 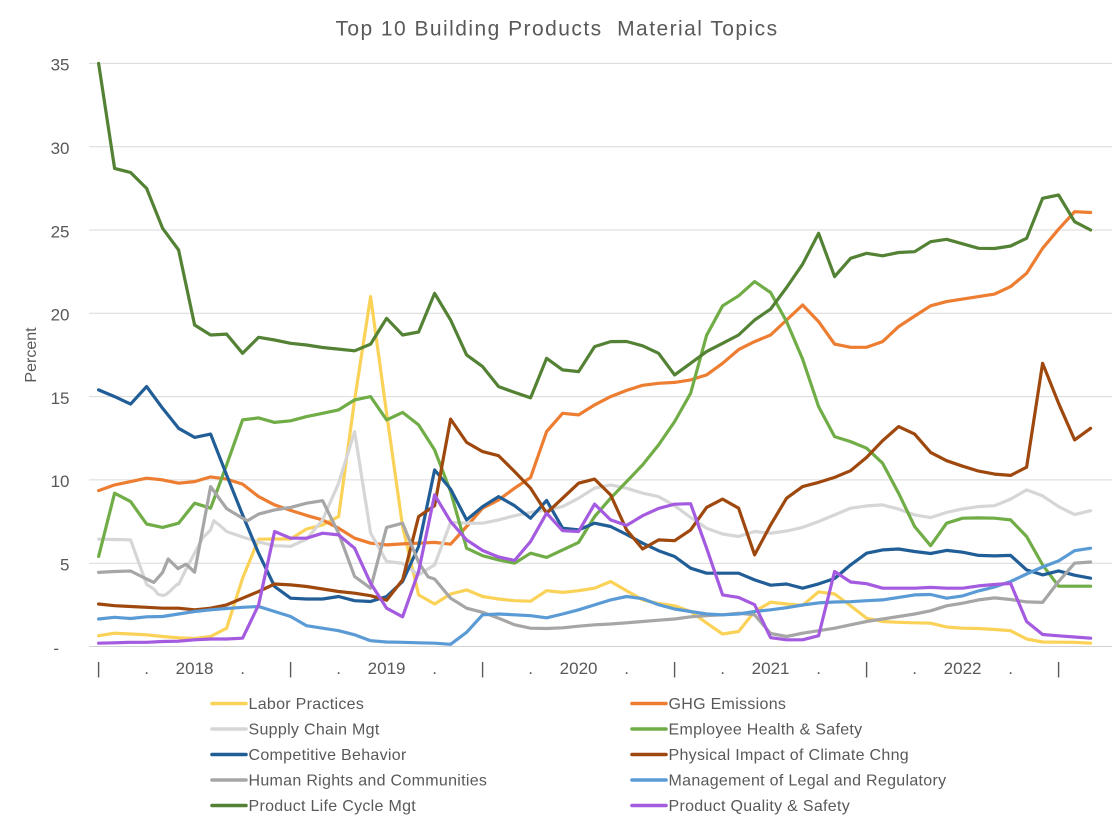 I want to click on svg-text: Product Life Cycle Mgt, so click(x=333, y=806).